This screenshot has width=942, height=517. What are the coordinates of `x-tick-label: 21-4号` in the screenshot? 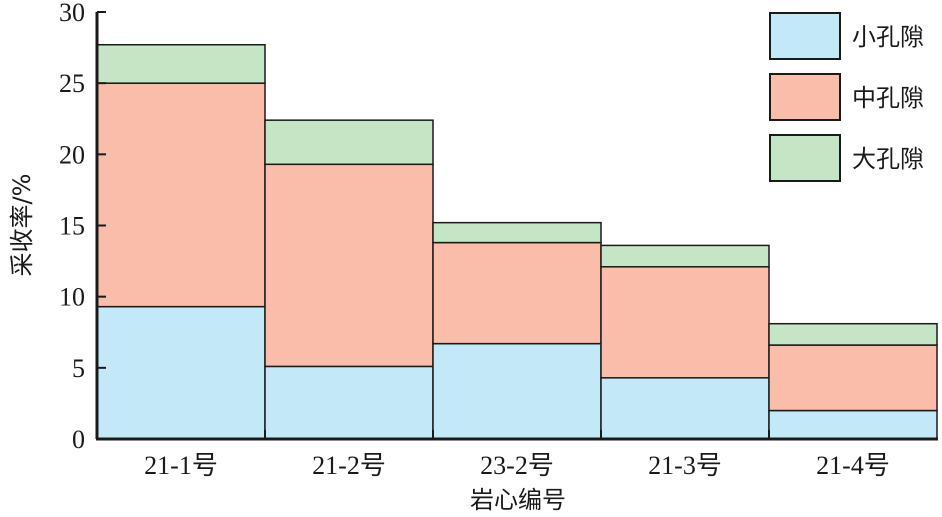 It's located at (853, 465).